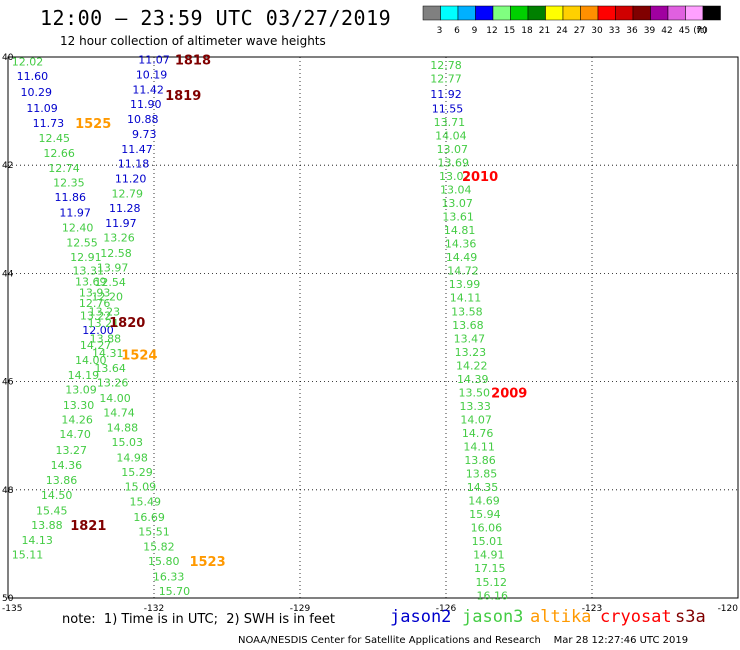 The width and height of the screenshot is (740, 650). Describe the element at coordinates (475, 31) in the screenshot. I see `legend-label: 9` at that location.